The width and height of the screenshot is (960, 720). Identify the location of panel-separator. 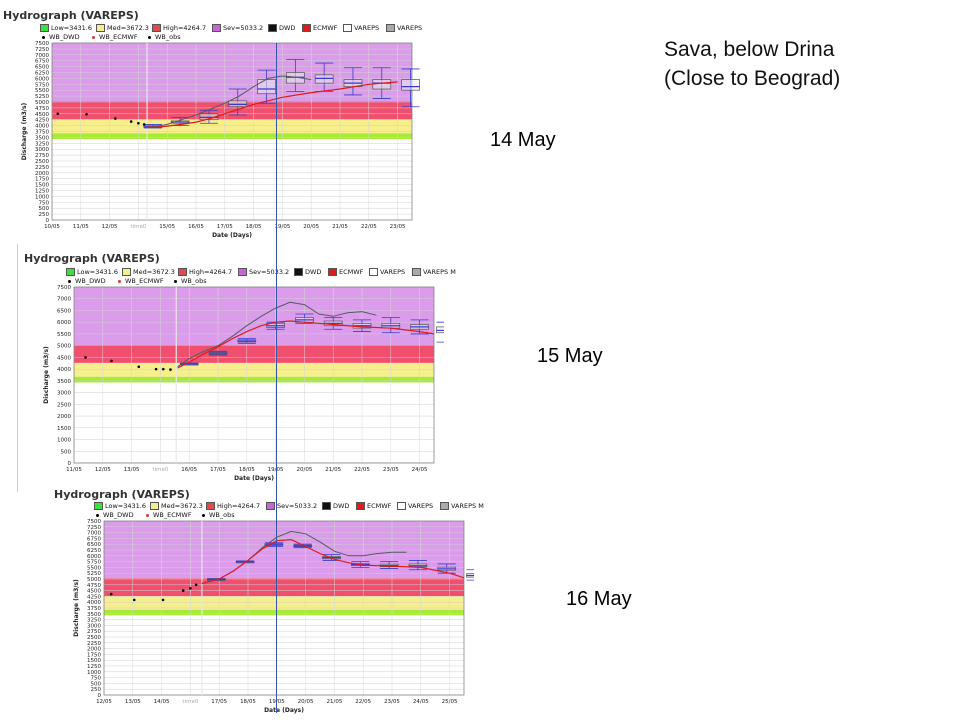
(17, 368).